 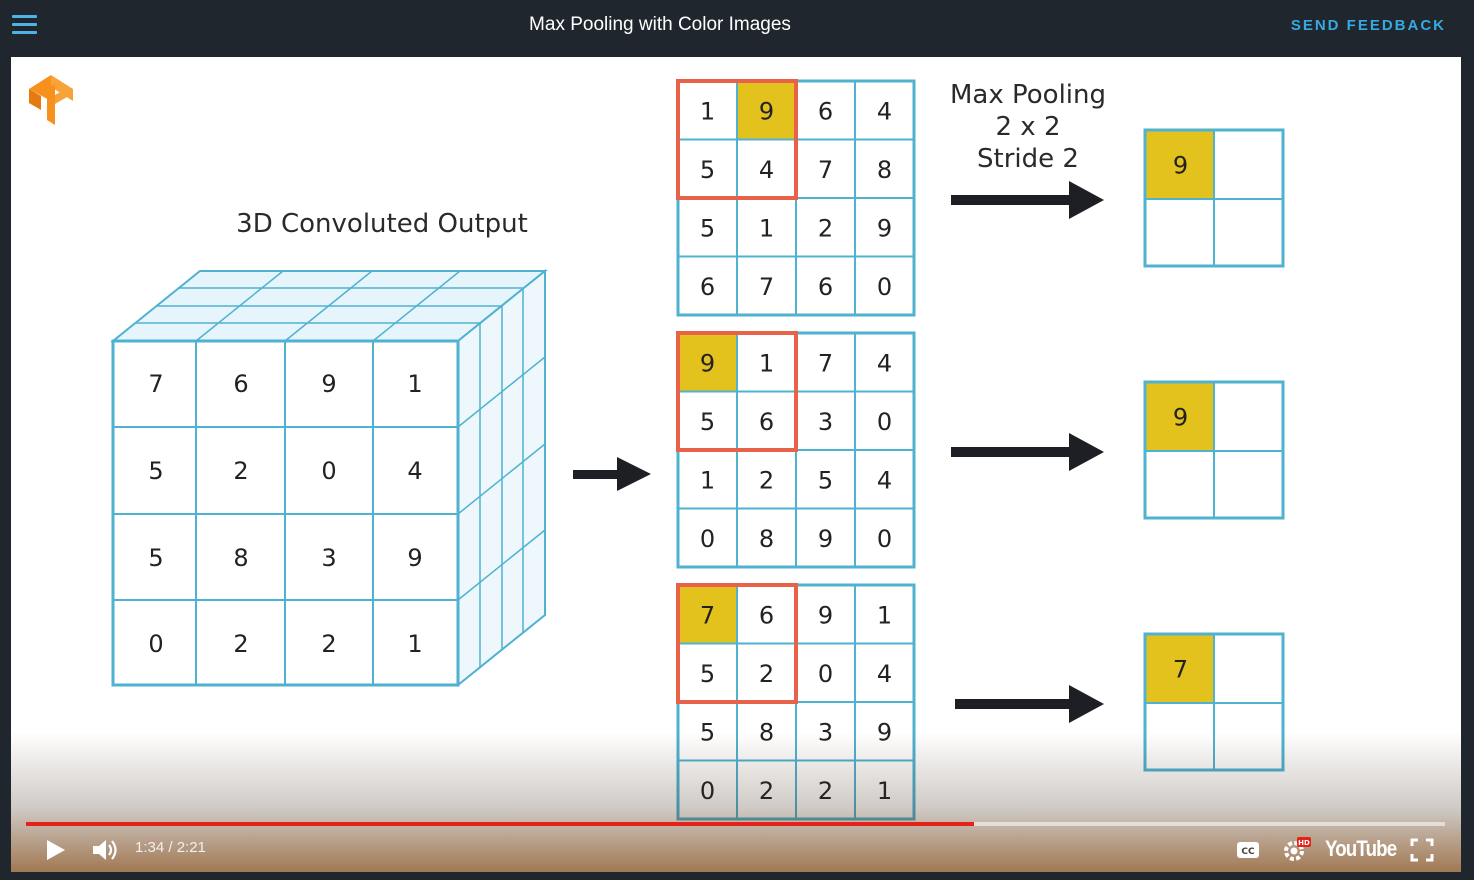 I want to click on volume-button, so click(x=106, y=852).